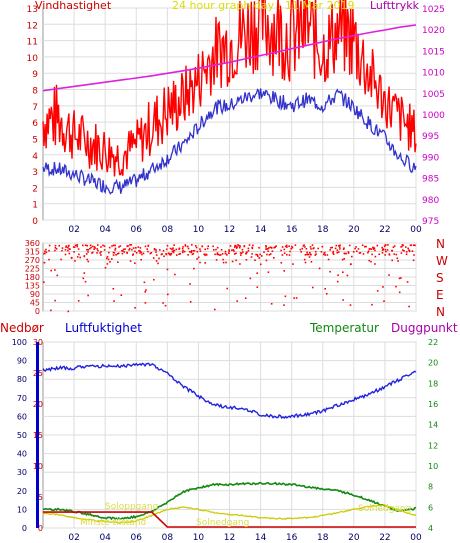  Describe the element at coordinates (430, 222) in the screenshot. I see `pressure-tick-label: 975` at that location.